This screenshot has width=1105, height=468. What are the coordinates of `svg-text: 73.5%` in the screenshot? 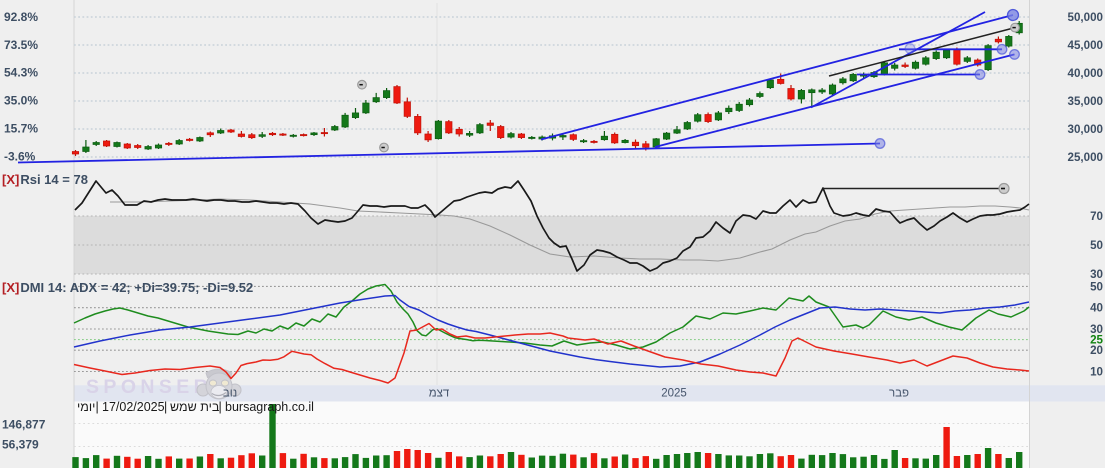 It's located at (21, 45).